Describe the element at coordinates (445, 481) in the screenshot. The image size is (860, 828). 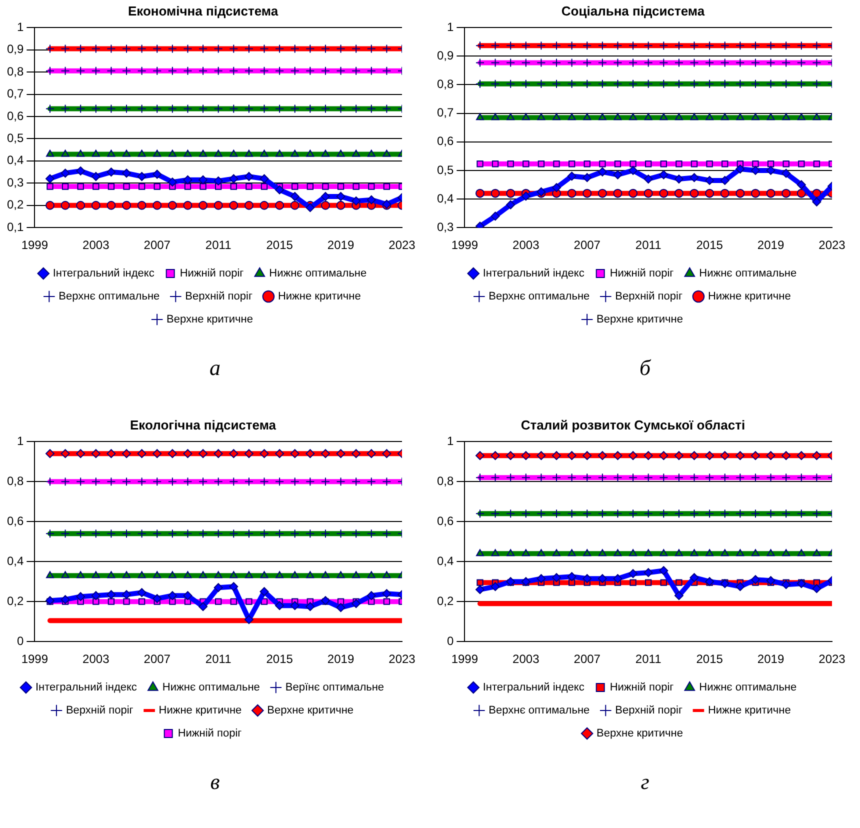
I see `y-tick-label: 0,8` at that location.